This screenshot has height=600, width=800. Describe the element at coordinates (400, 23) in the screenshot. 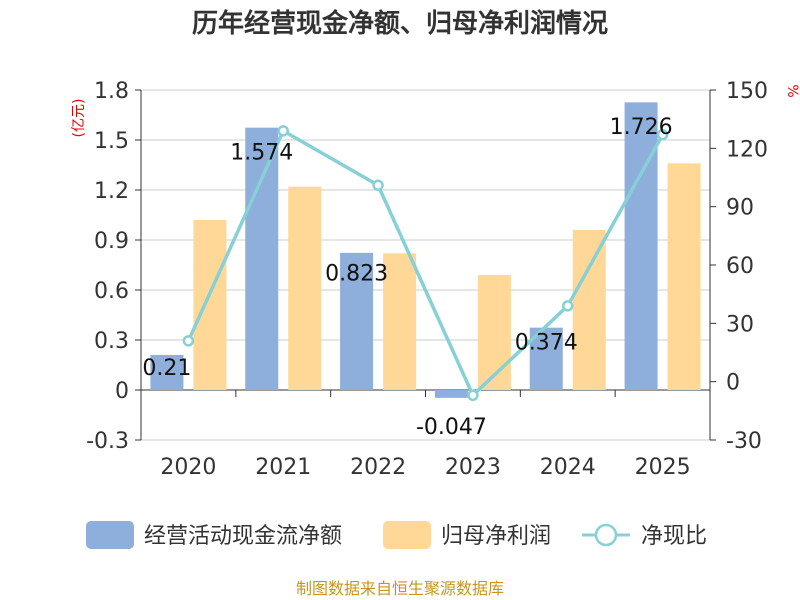

I see `chart-title: 历年经营现金净额、归母净利润情况` at that location.